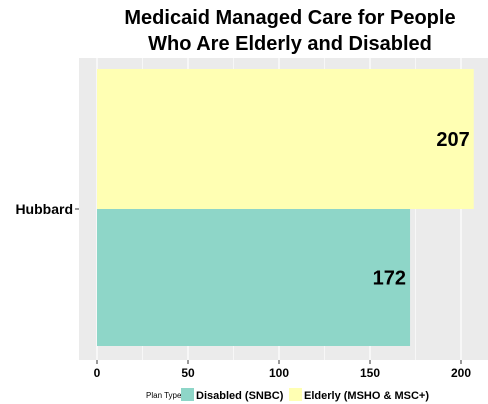  I want to click on legend-title: Plan Type:, so click(165, 395).